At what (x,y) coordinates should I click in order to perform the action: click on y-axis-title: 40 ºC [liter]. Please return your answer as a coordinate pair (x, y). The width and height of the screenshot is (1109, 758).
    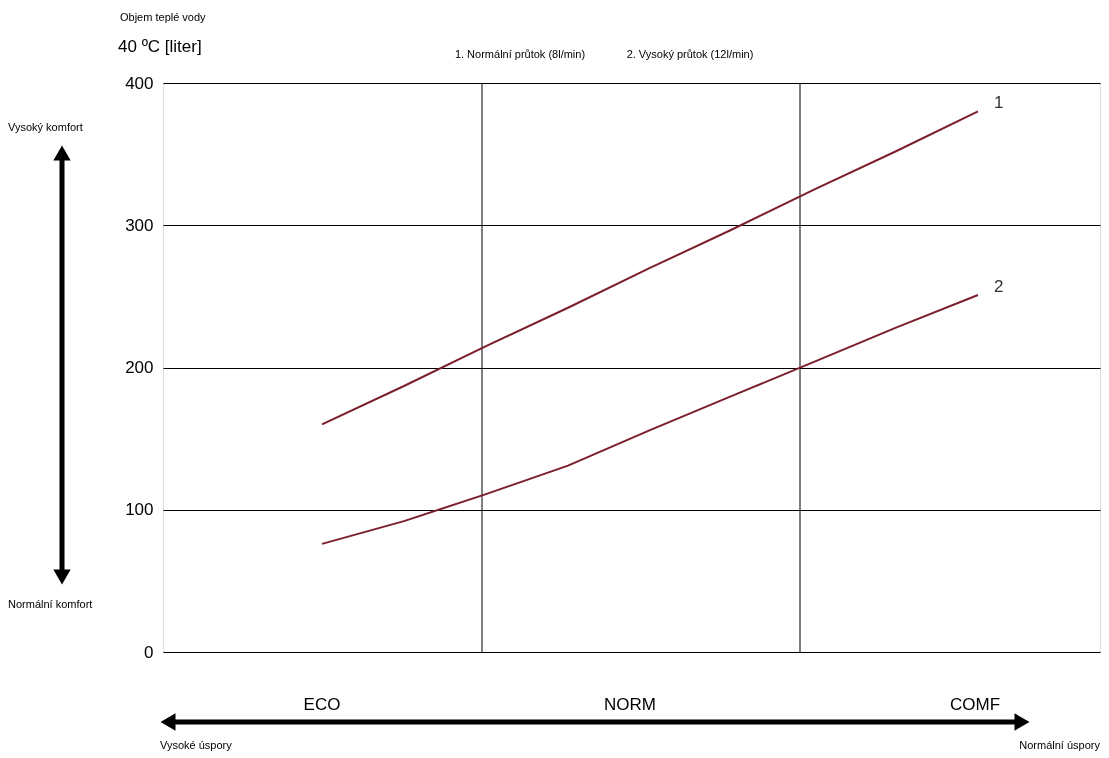
    Looking at the image, I should click on (160, 46).